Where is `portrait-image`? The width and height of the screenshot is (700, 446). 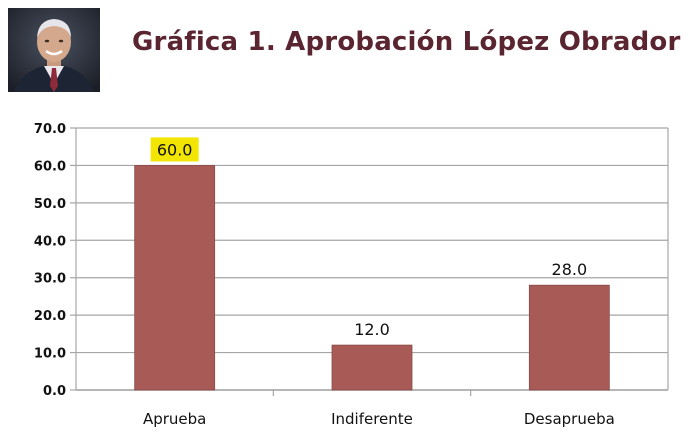
portrait-image is located at coordinates (54, 50).